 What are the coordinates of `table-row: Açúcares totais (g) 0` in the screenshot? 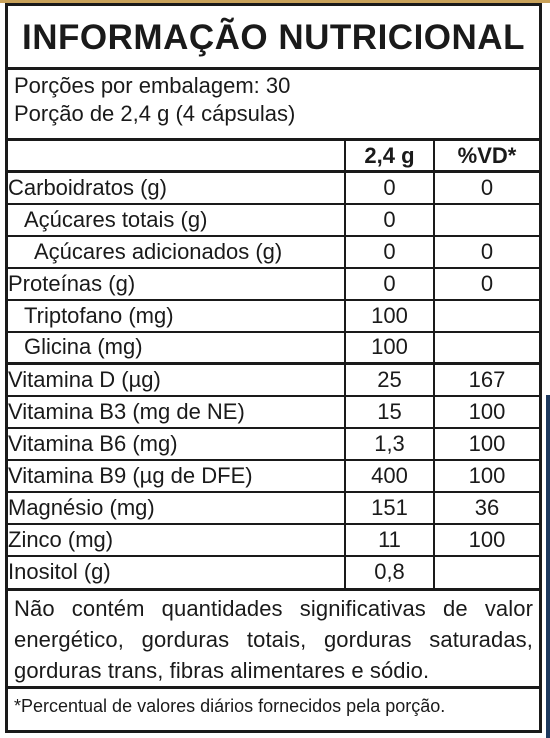 It's located at (273, 219).